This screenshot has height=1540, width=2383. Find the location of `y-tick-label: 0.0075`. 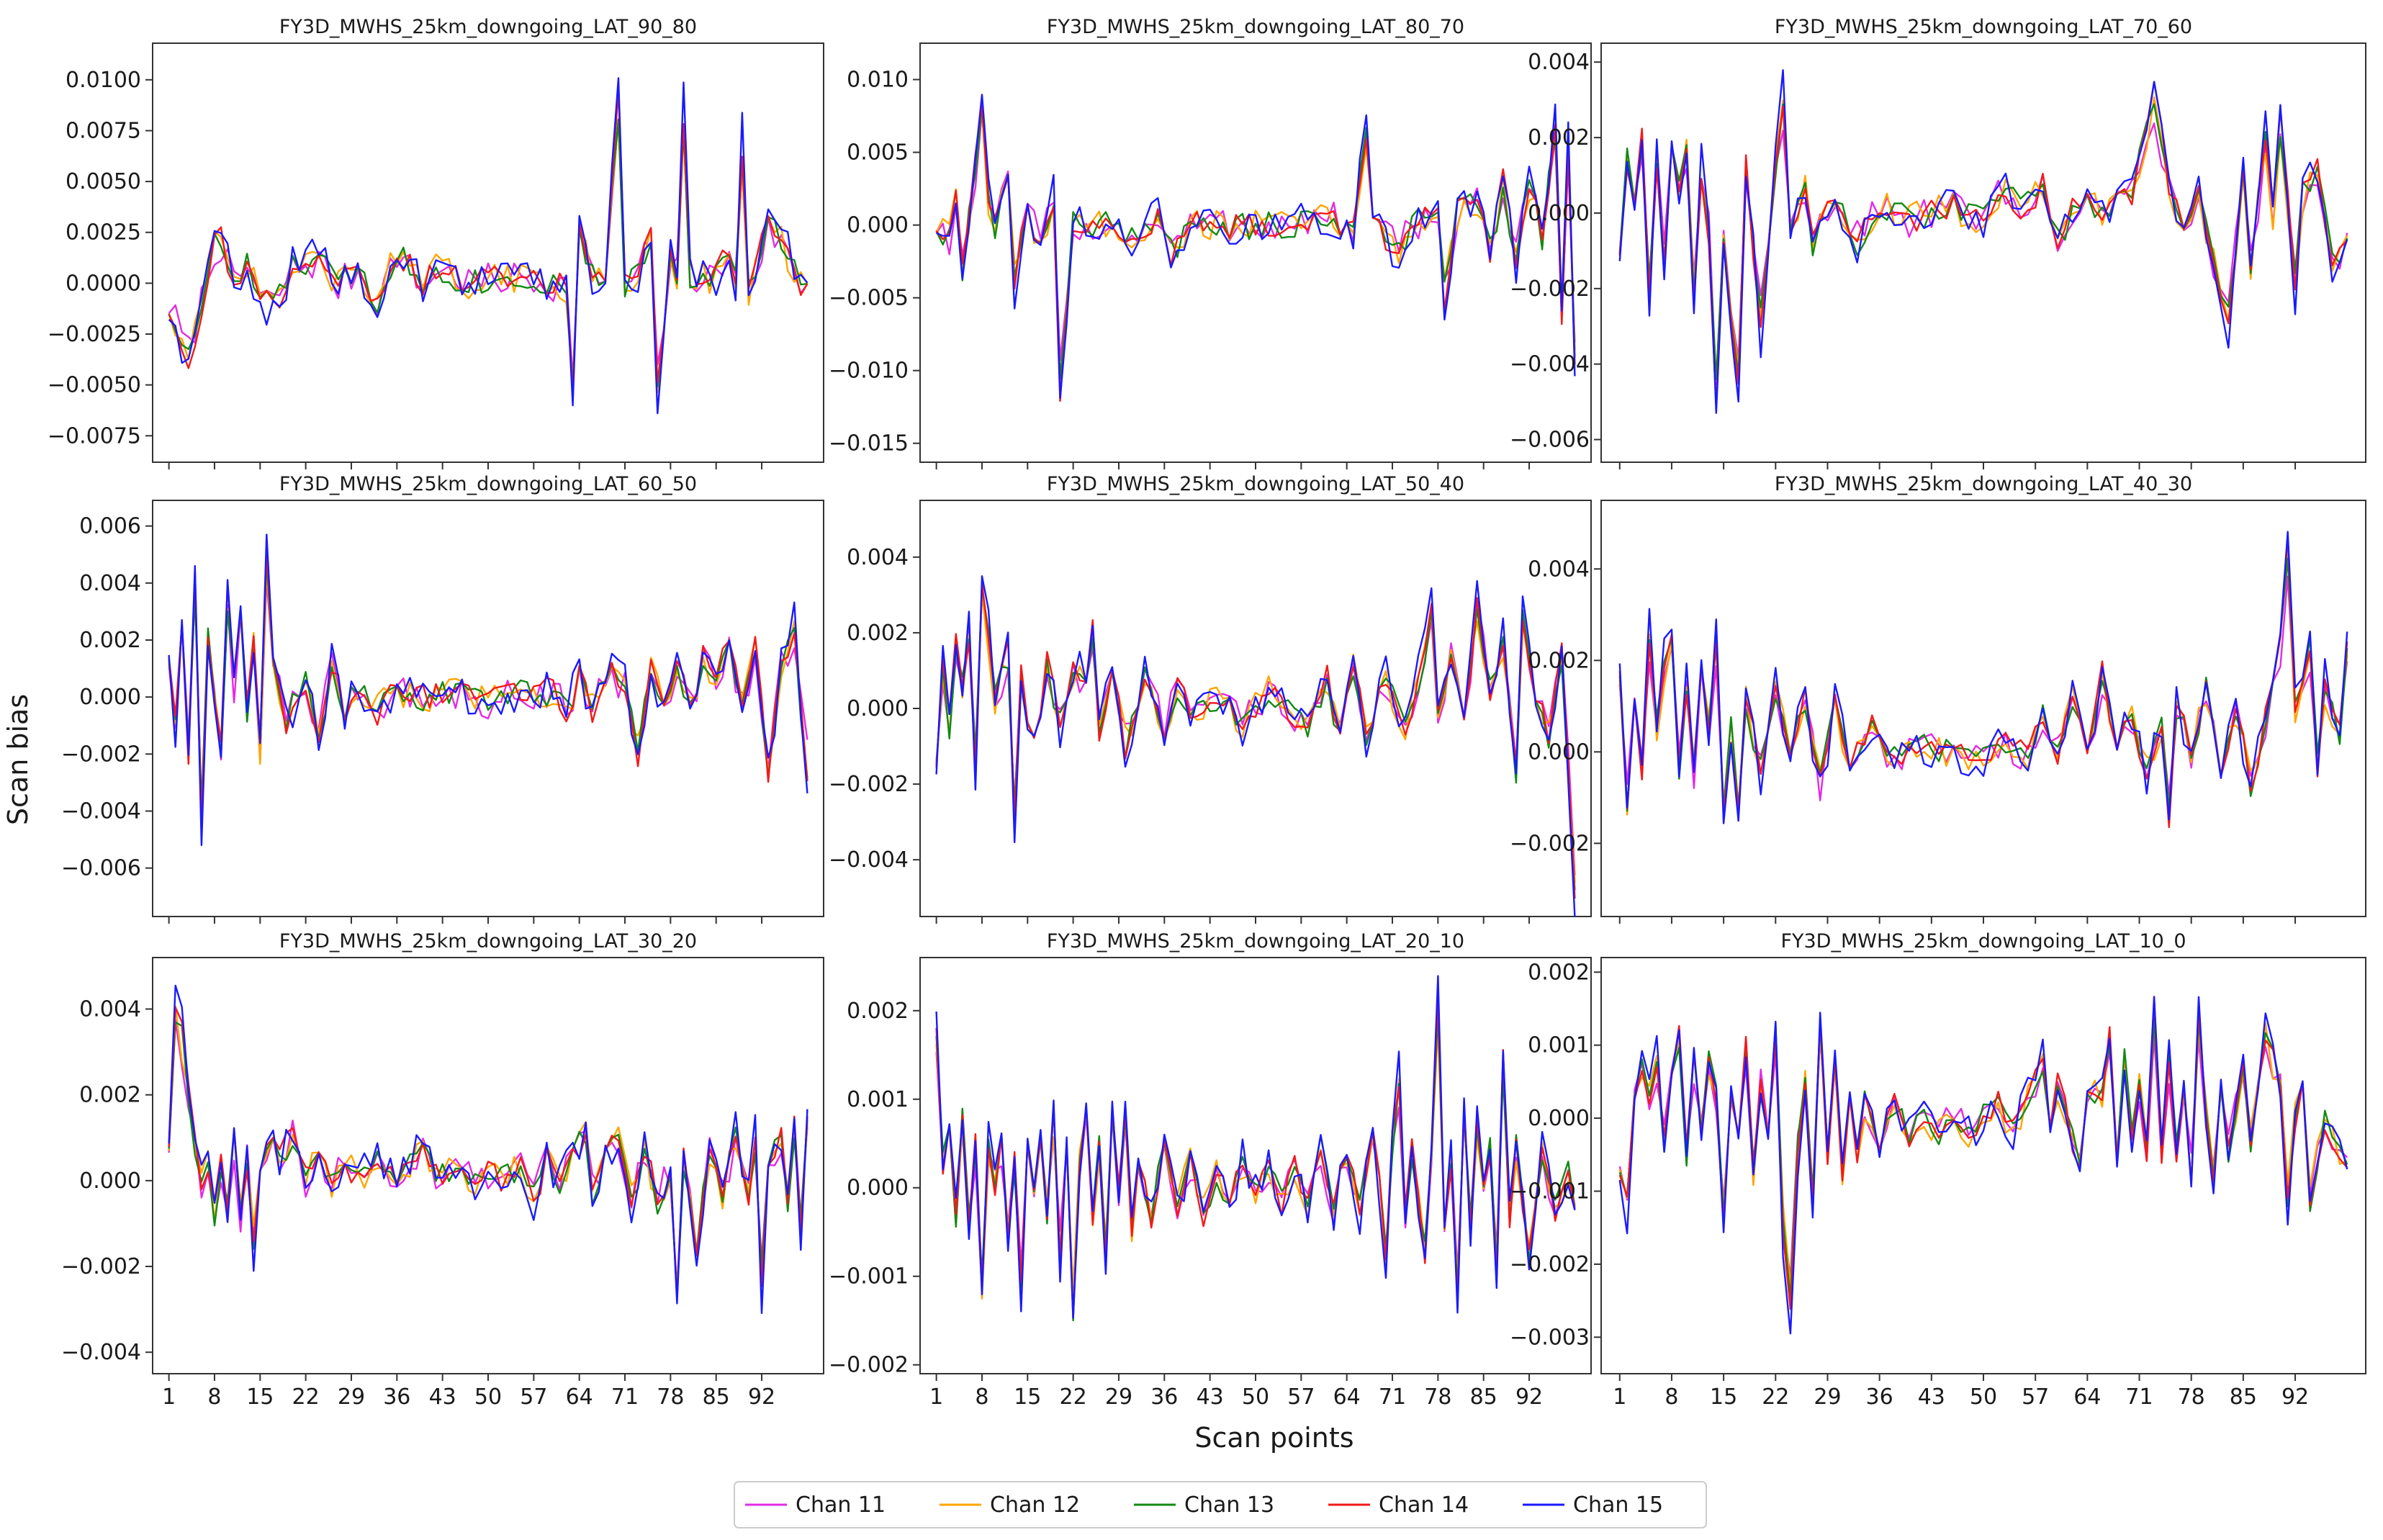

y-tick-label: 0.0075 is located at coordinates (103, 130).